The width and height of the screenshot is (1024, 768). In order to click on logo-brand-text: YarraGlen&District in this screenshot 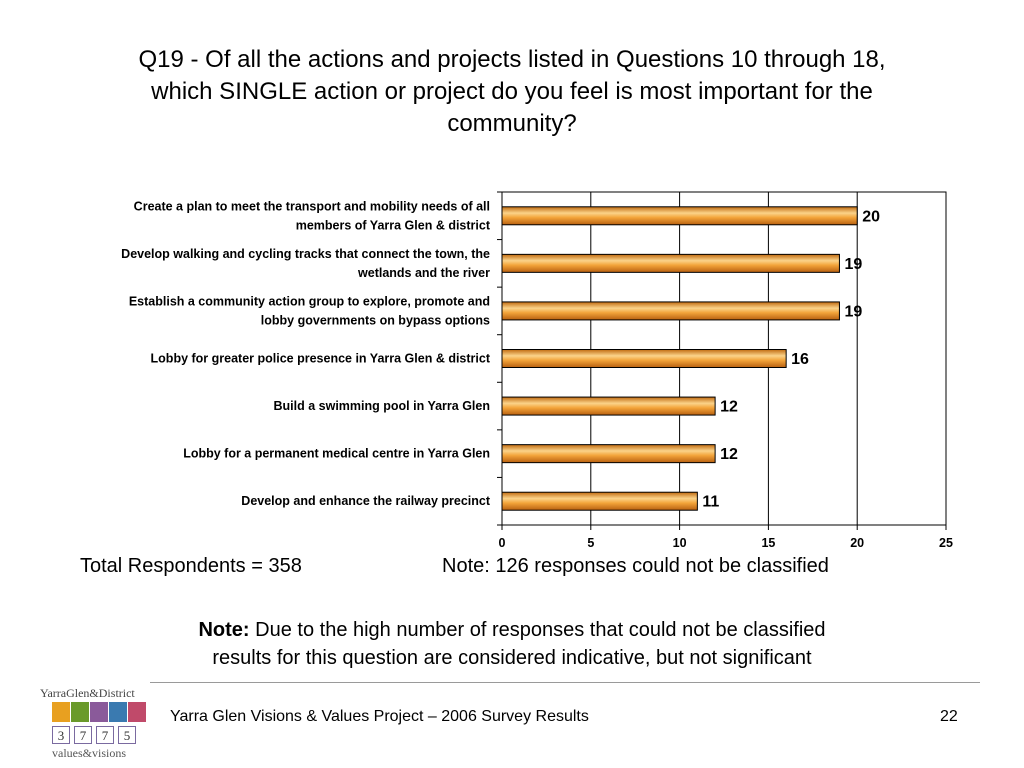, I will do `click(87, 693)`.